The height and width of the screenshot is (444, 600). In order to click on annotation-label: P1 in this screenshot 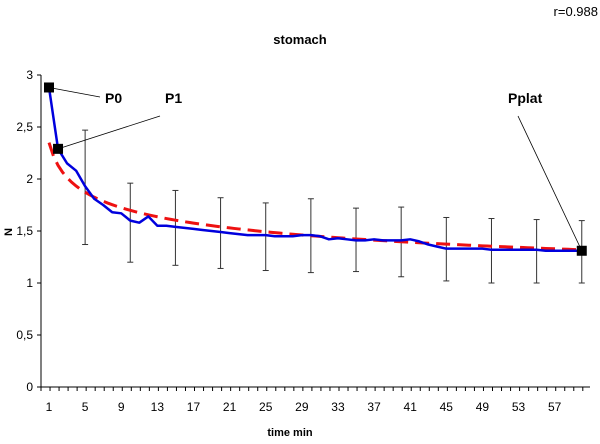, I will do `click(173, 98)`.